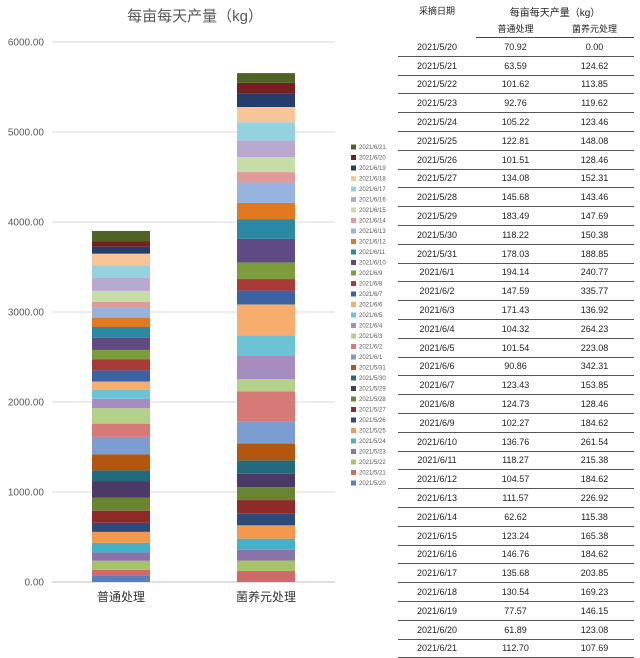  Describe the element at coordinates (516, 592) in the screenshot. I see `table-row: 2021/6/18 130.54 169.23` at that location.